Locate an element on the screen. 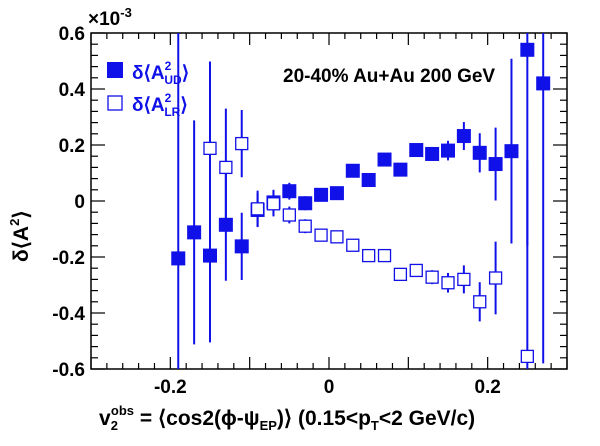 The image size is (600, 446). annotation: 20-40% Au+Au 200 GeV is located at coordinates (389, 76).